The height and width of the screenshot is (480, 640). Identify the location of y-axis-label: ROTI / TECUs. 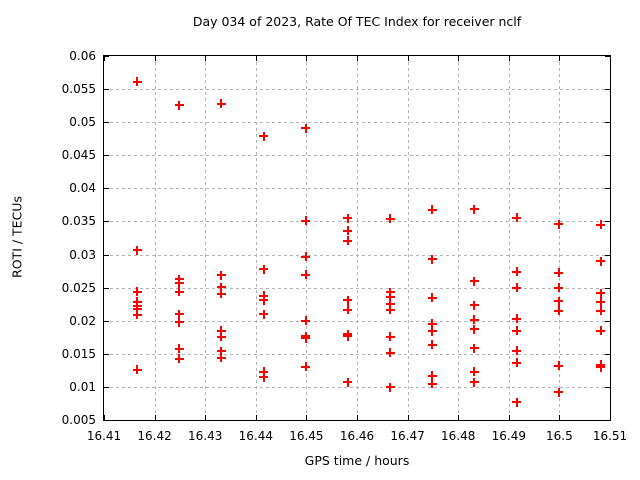
(17, 237).